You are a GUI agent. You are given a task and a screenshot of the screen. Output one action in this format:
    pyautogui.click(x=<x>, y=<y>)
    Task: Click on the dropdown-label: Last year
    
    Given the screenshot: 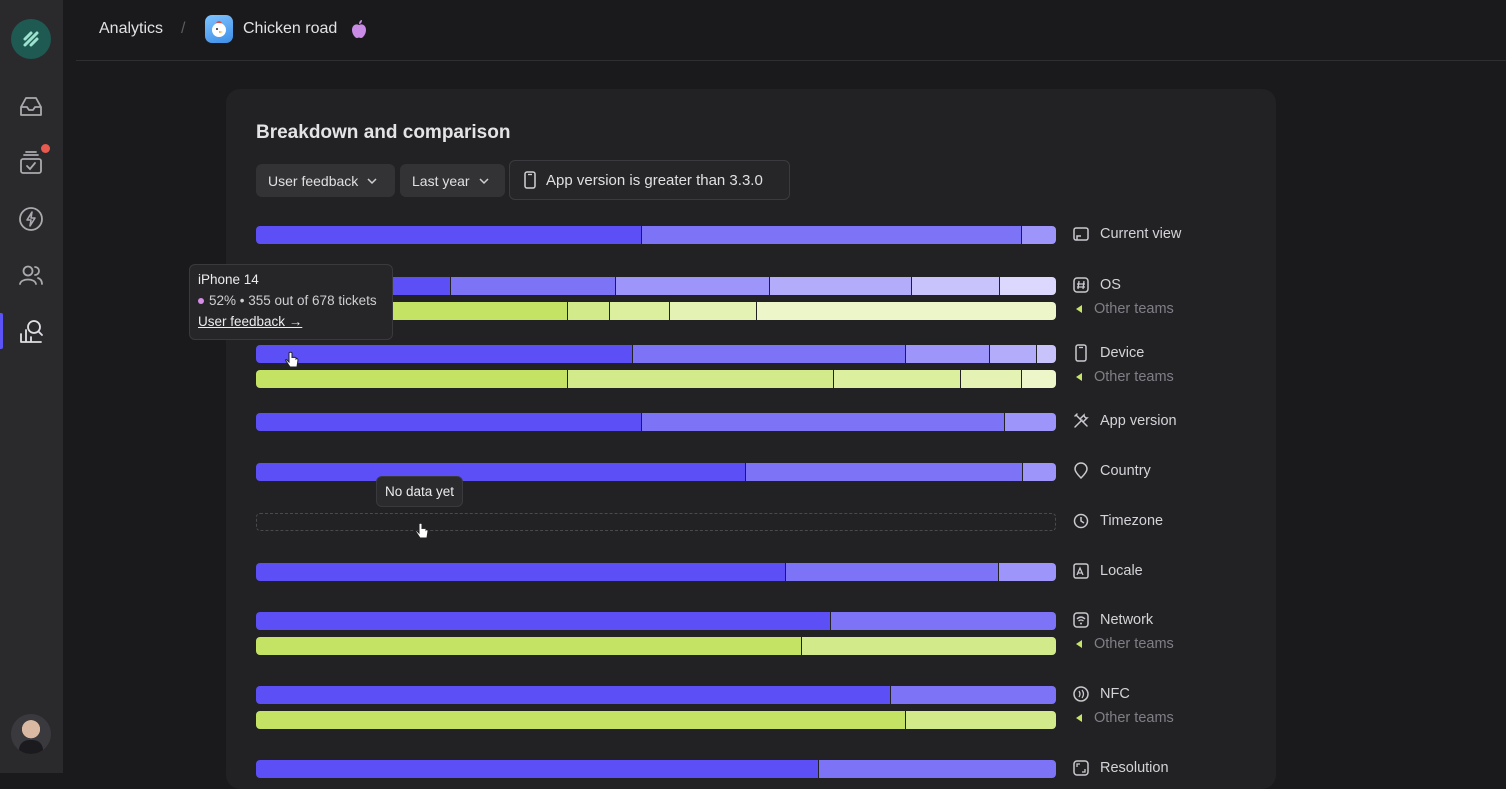 What is the action you would take?
    pyautogui.click(x=441, y=180)
    